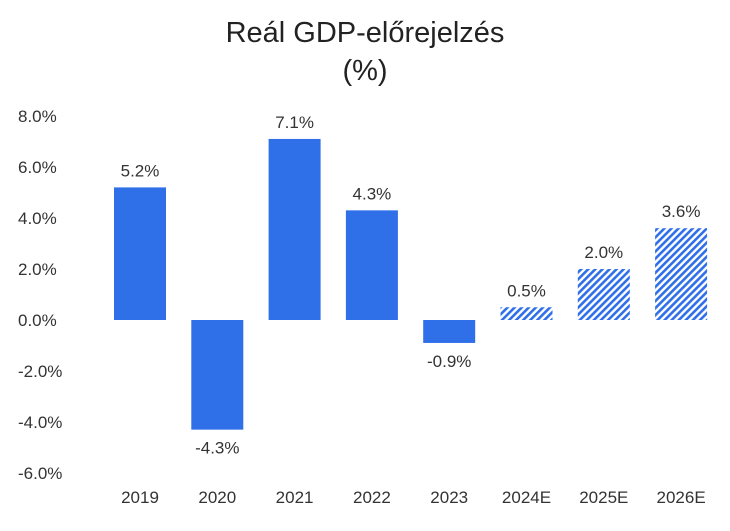 This screenshot has height=531, width=730. What do you see at coordinates (295, 497) in the screenshot?
I see `x-tick-label: 2021` at bounding box center [295, 497].